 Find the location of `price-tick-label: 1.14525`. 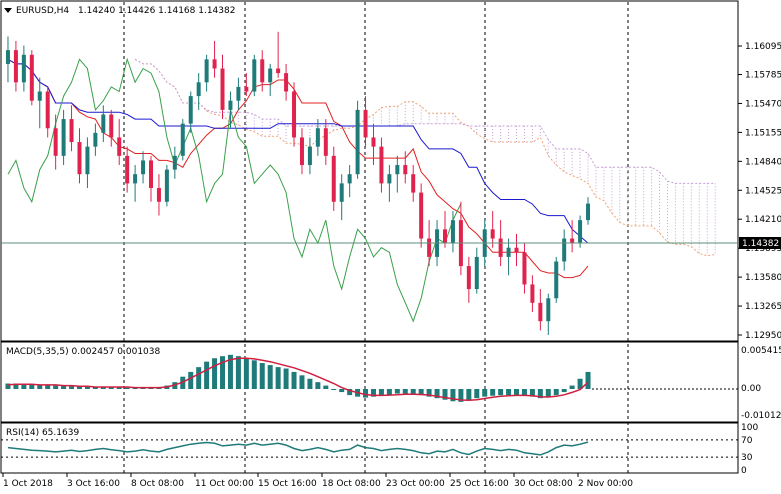

price-tick-label: 1.14525 is located at coordinates (763, 191).